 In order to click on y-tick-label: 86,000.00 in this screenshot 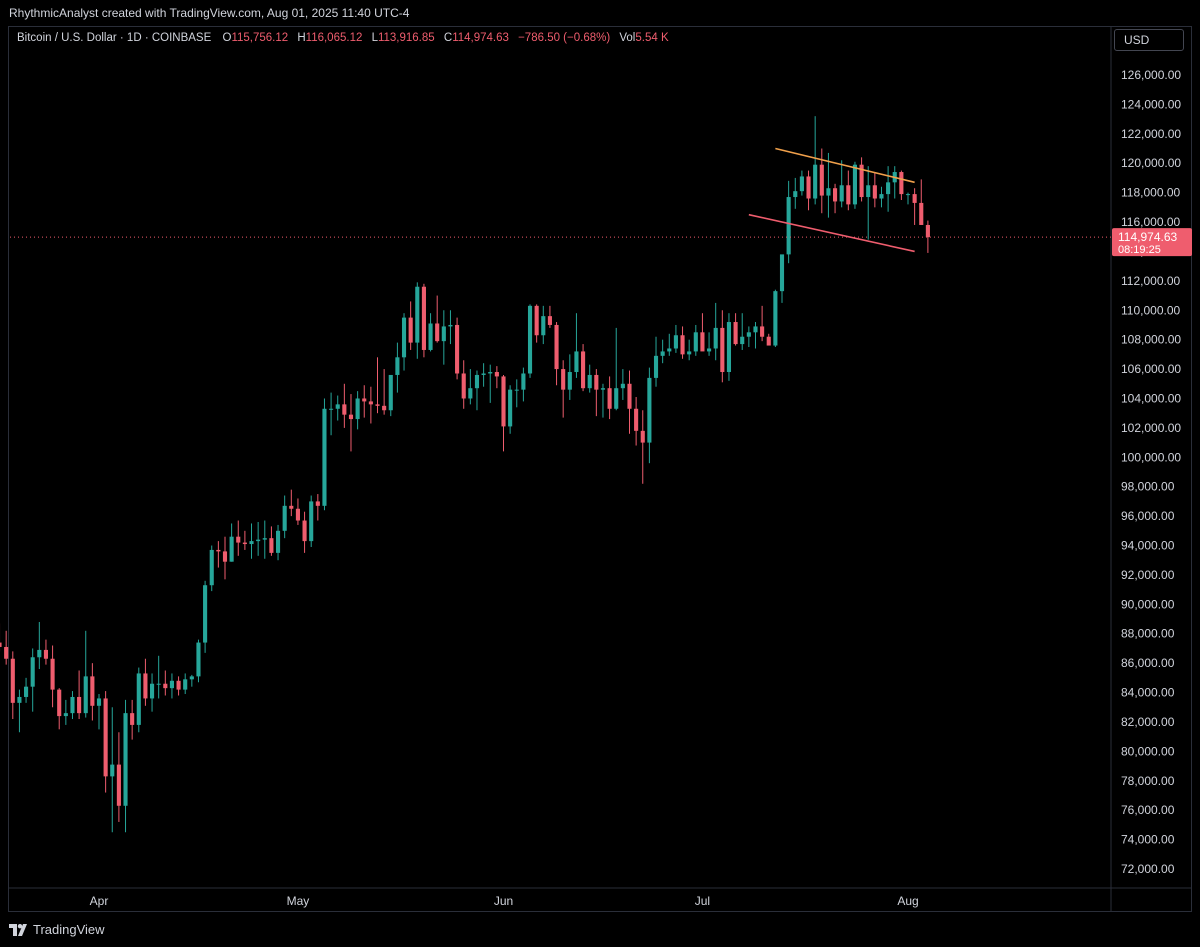, I will do `click(1148, 663)`.